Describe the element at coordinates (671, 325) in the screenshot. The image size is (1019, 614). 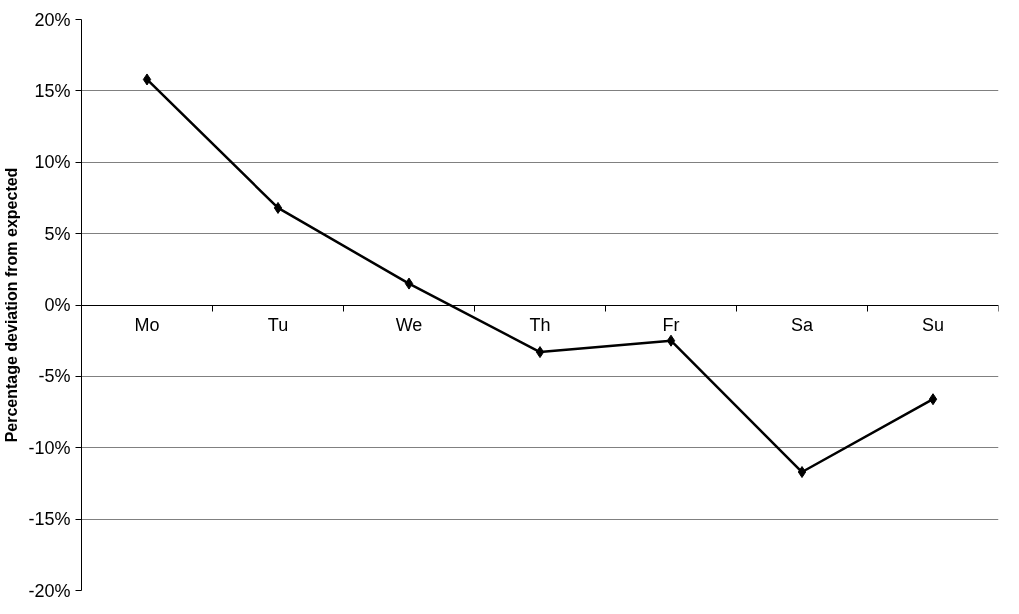
I see `x-tick-label: Fr` at that location.